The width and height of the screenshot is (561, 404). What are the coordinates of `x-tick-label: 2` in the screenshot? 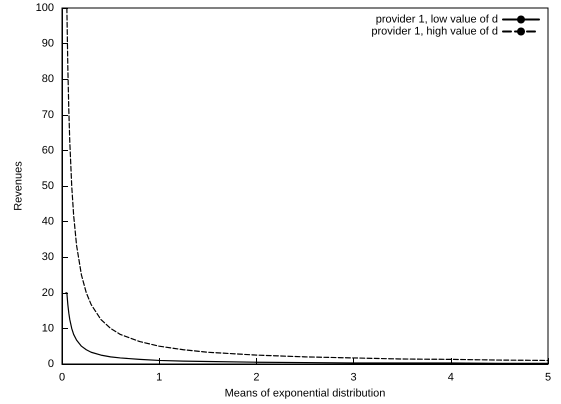 It's located at (256, 378).